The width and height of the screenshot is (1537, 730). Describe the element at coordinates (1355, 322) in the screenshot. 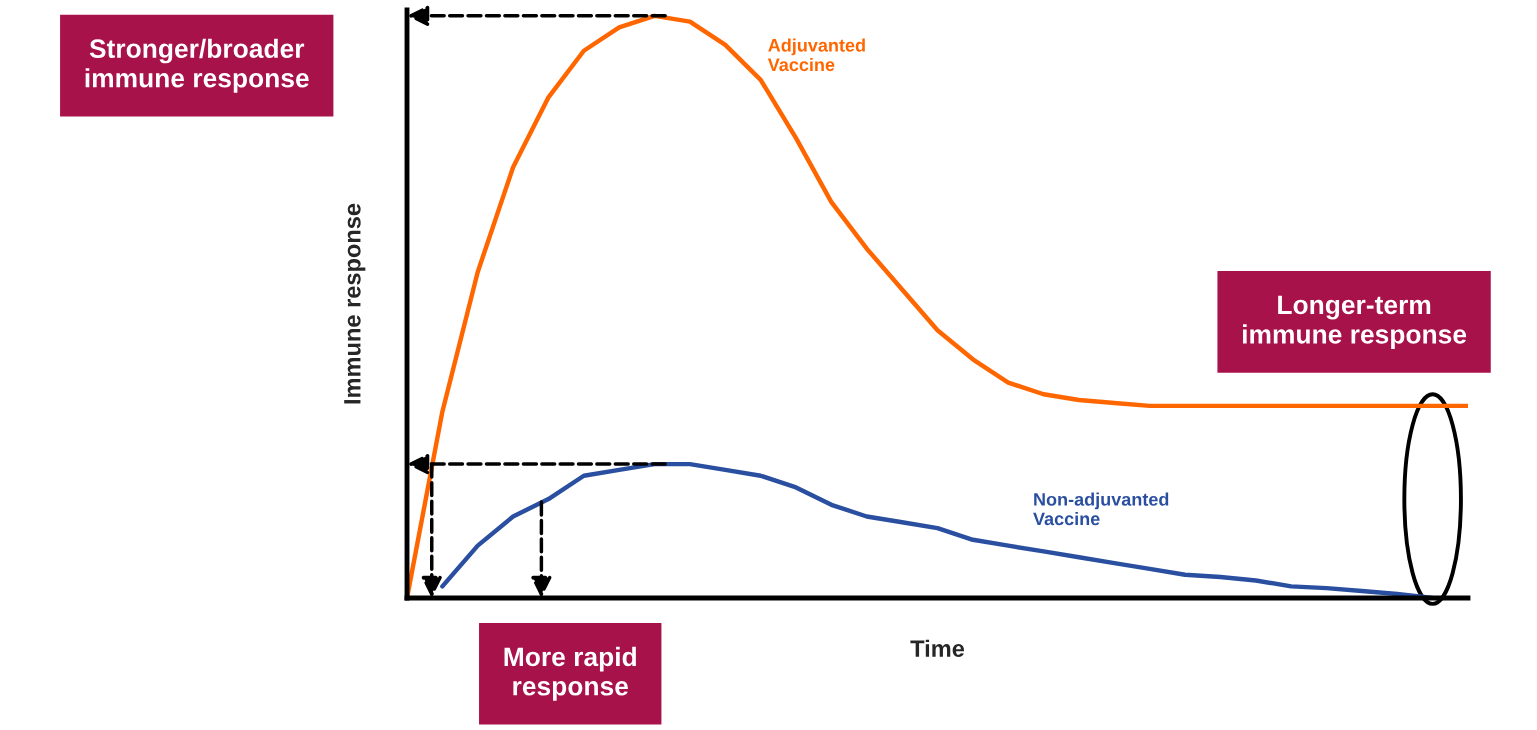

I see `annotation: Longer-term immune response` at that location.